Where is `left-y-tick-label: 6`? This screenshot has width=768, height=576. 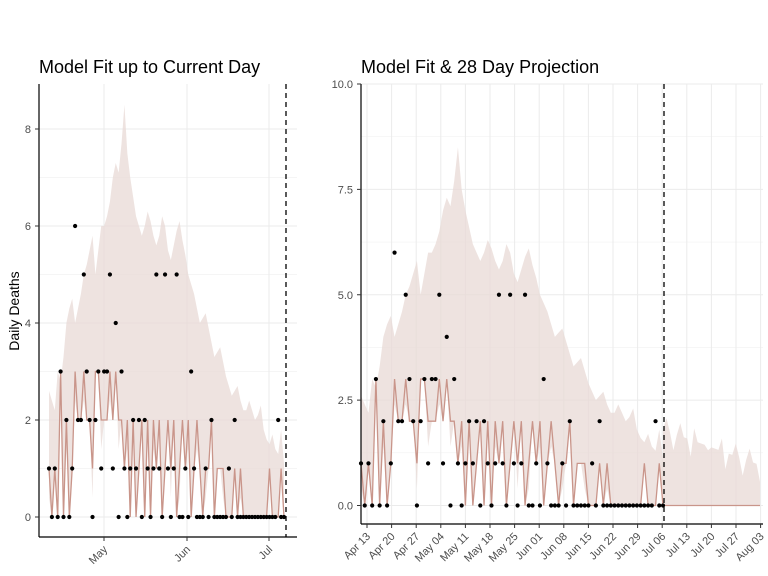
left-y-tick-label: 6 is located at coordinates (28, 227).